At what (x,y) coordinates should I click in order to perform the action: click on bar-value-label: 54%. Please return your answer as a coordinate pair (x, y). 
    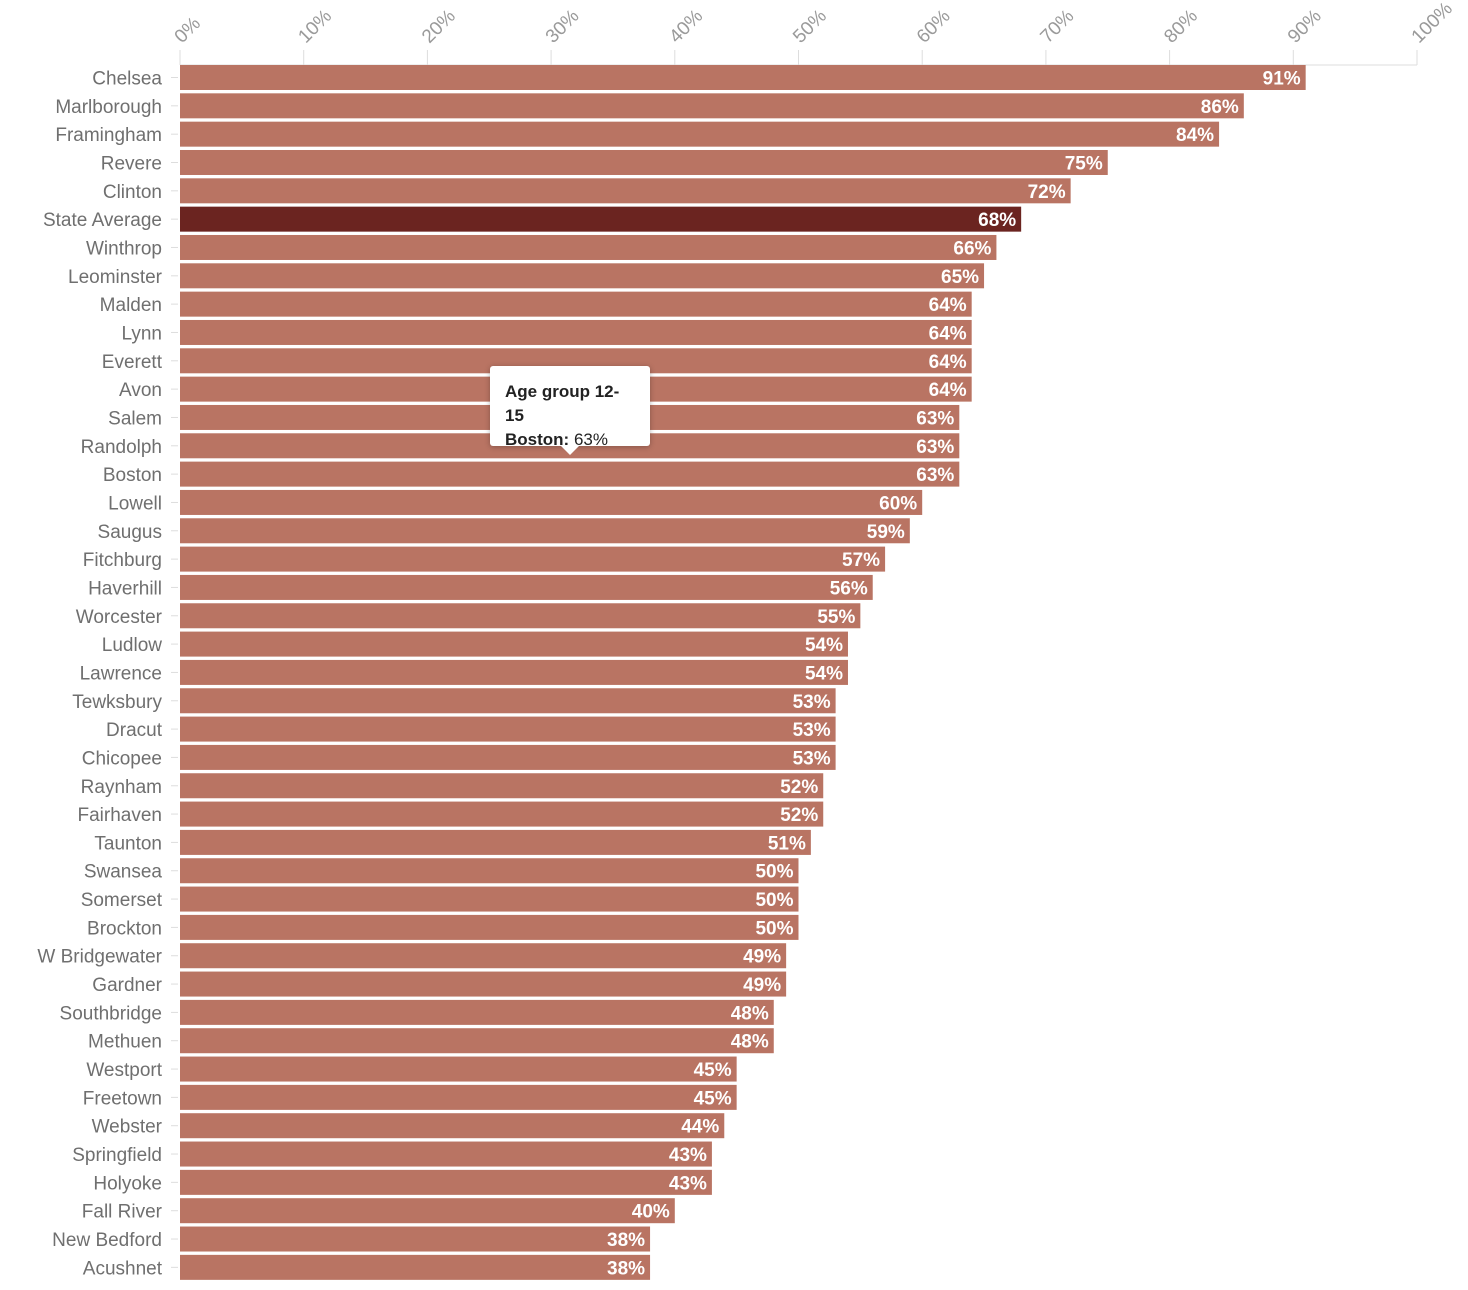
    Looking at the image, I should click on (824, 645).